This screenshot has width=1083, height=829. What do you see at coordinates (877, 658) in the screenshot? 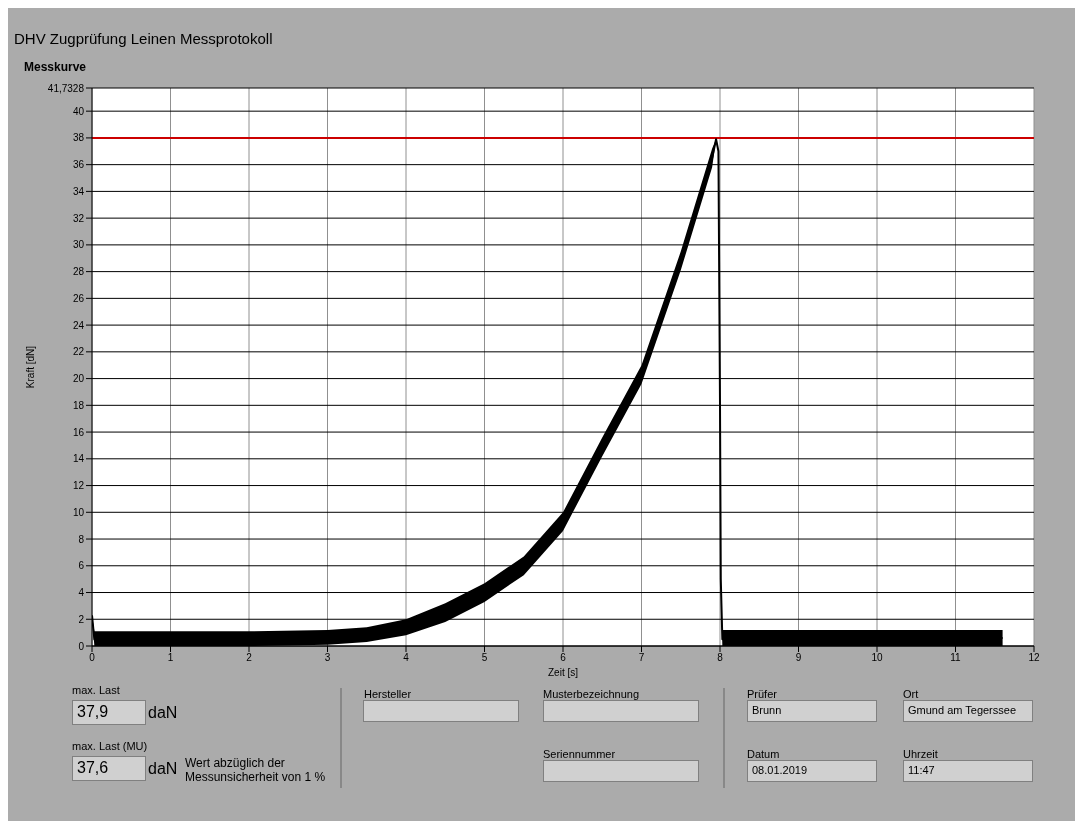
I see `x-tick-label: 10` at bounding box center [877, 658].